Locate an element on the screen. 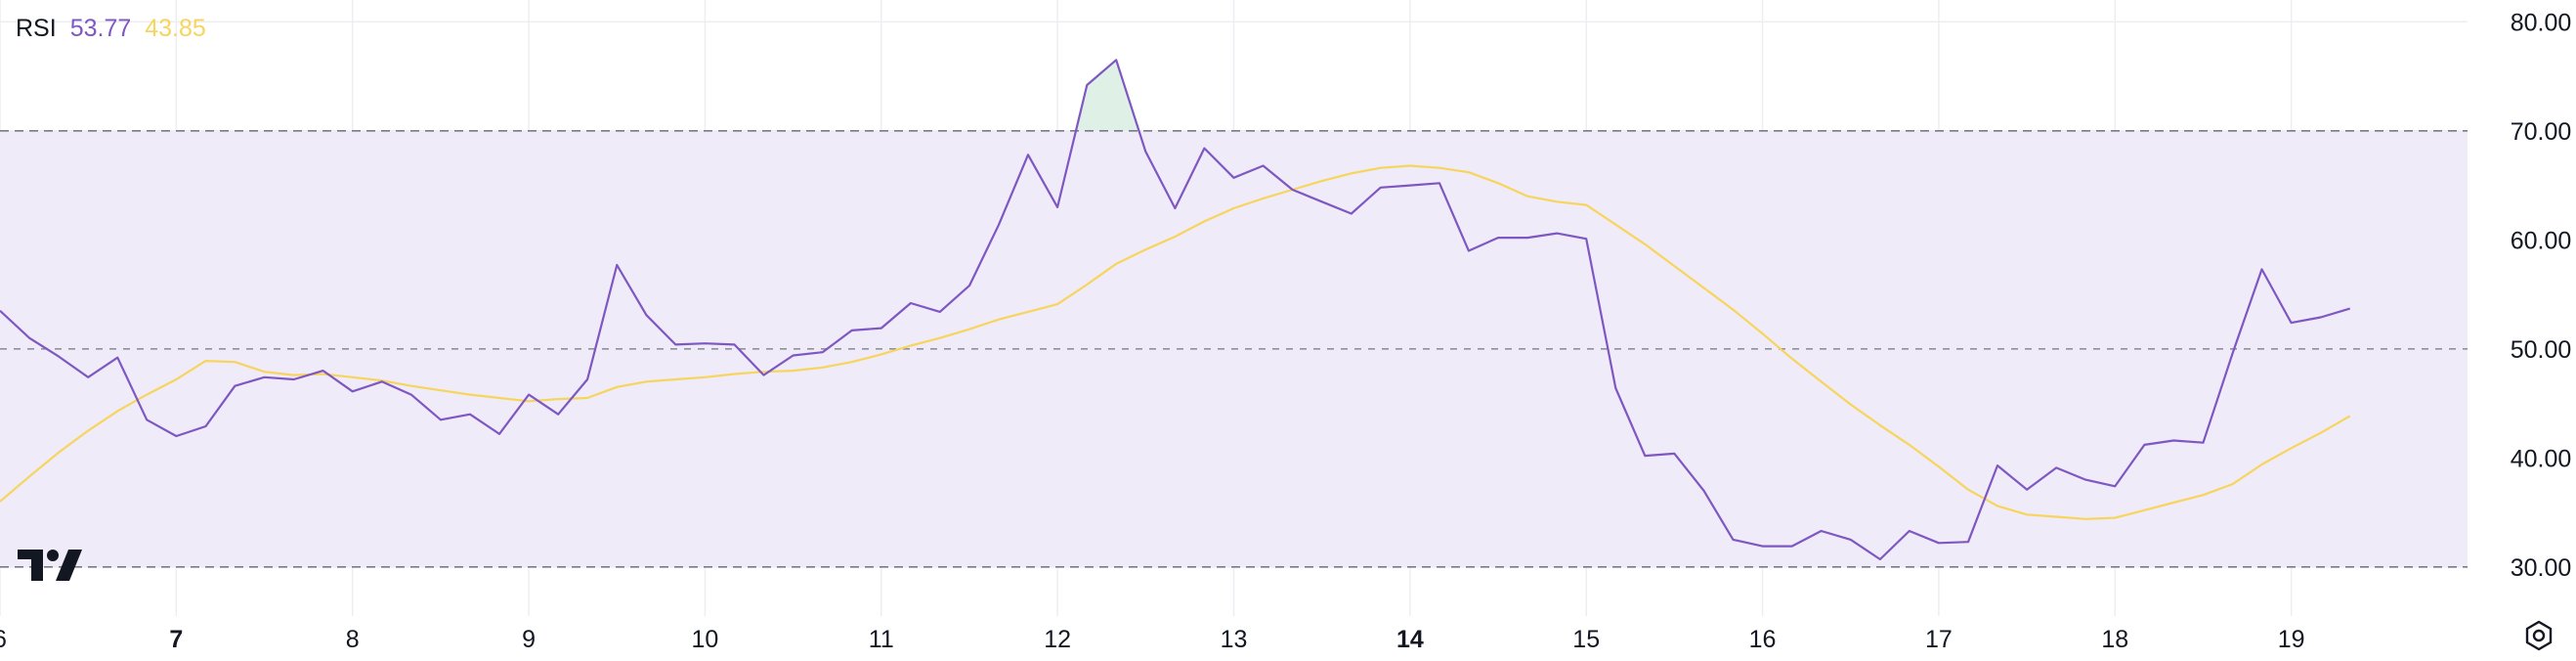 The height and width of the screenshot is (661, 2576). x-tick-label: 7 is located at coordinates (176, 639).